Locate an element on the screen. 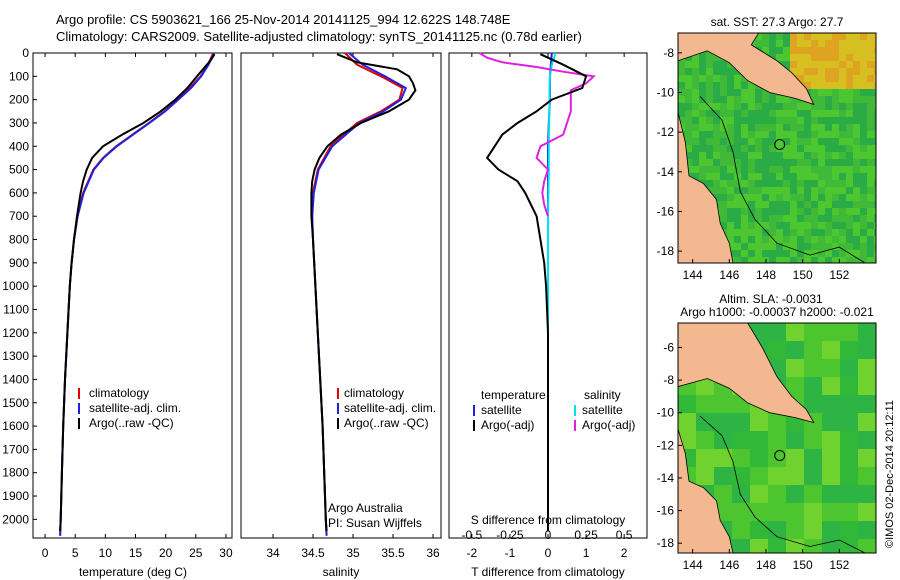 The image size is (900, 580). legend-label: Argo(..raw -QC) is located at coordinates (386, 423).